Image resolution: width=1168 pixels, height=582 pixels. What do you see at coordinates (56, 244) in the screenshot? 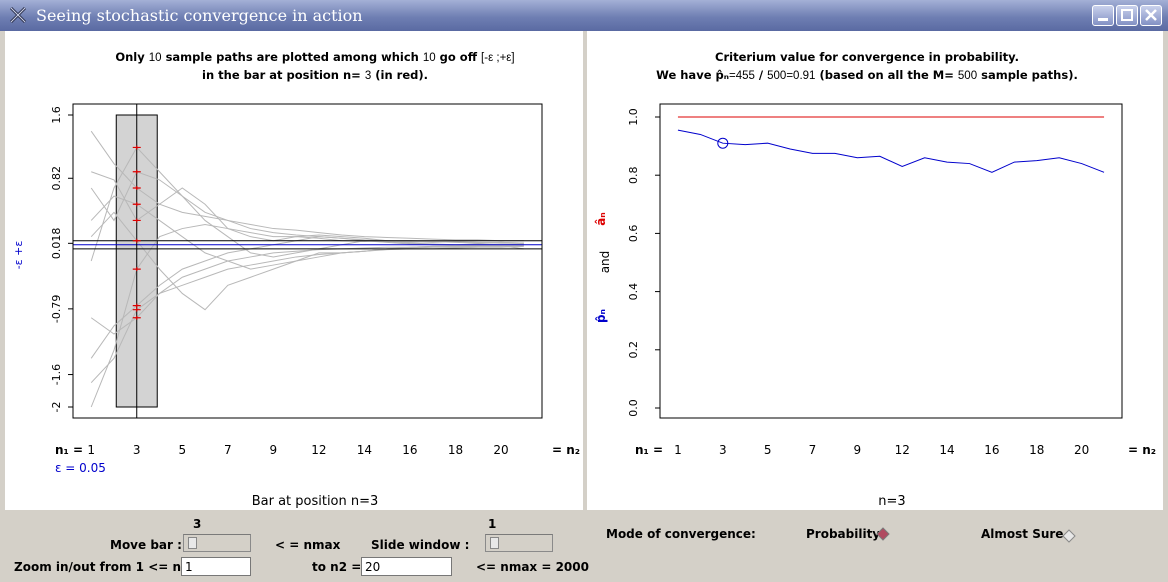
I see `y-tick-label-3: 0.018` at bounding box center [56, 244].